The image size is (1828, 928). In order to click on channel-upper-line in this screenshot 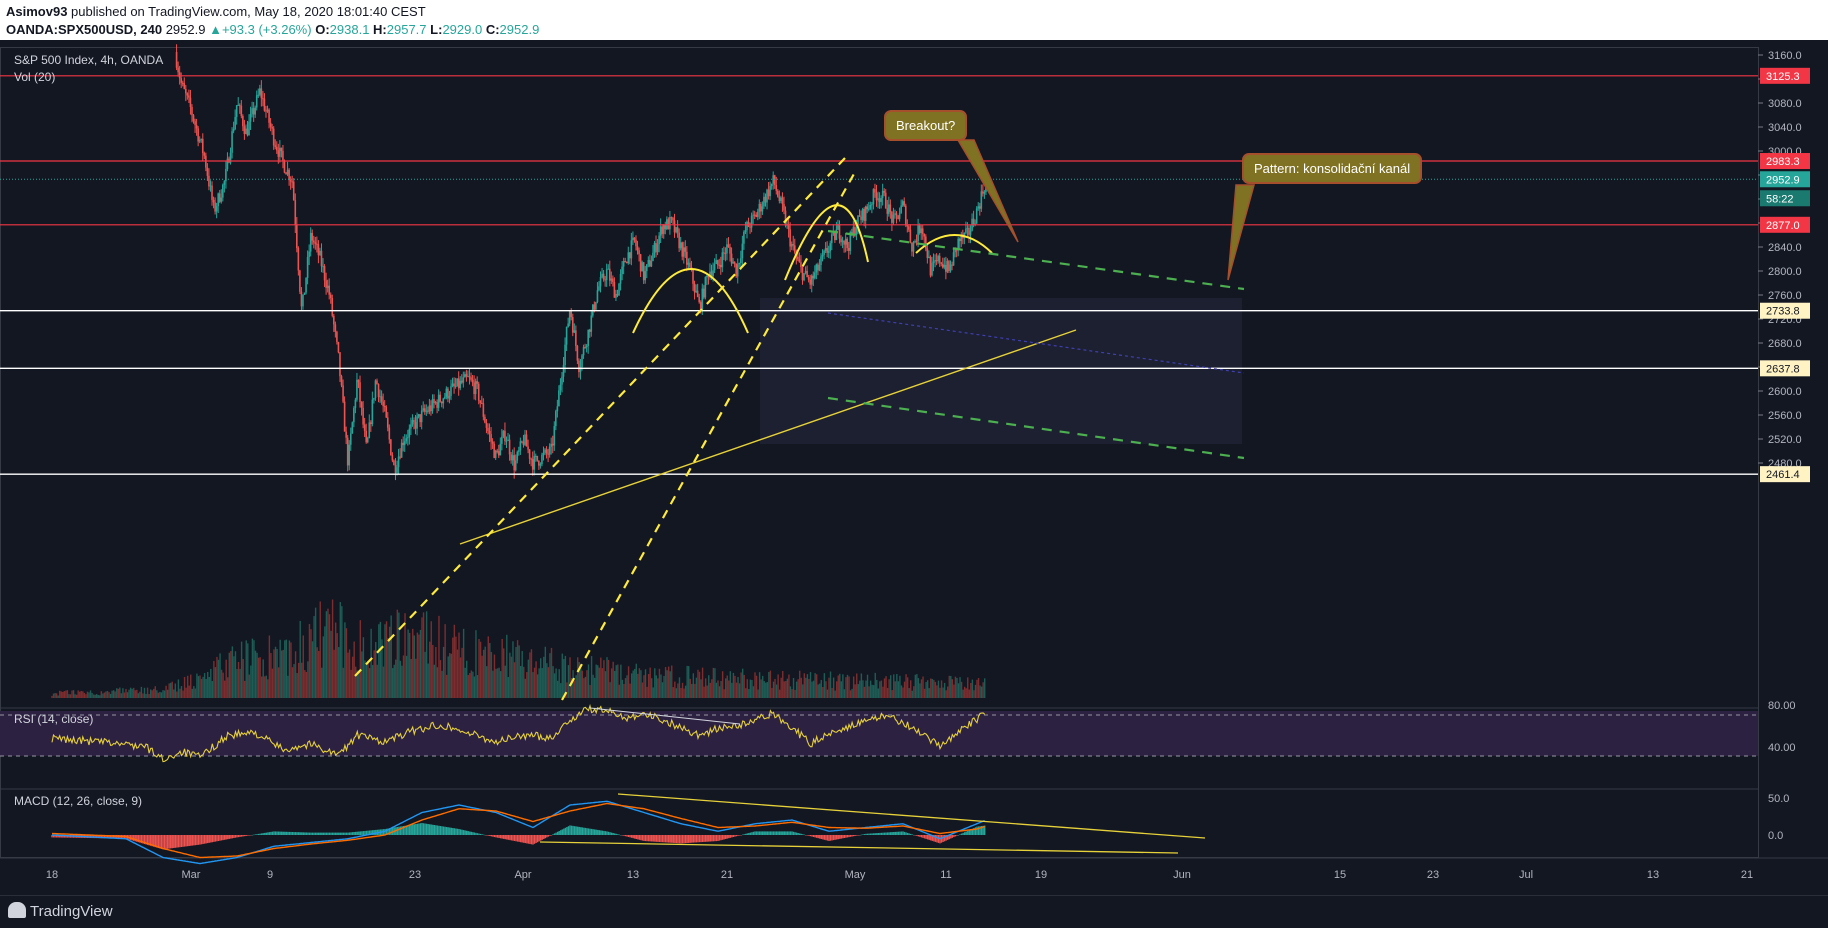, I will do `click(1036, 260)`.